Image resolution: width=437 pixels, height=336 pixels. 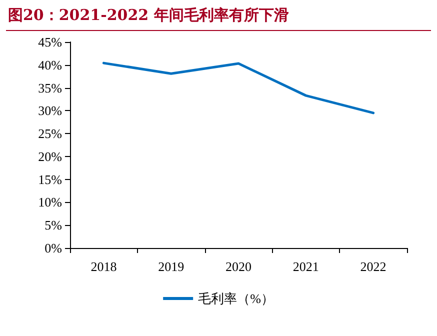 What do you see at coordinates (373, 266) in the screenshot?
I see `x-tick-label: 2022` at bounding box center [373, 266].